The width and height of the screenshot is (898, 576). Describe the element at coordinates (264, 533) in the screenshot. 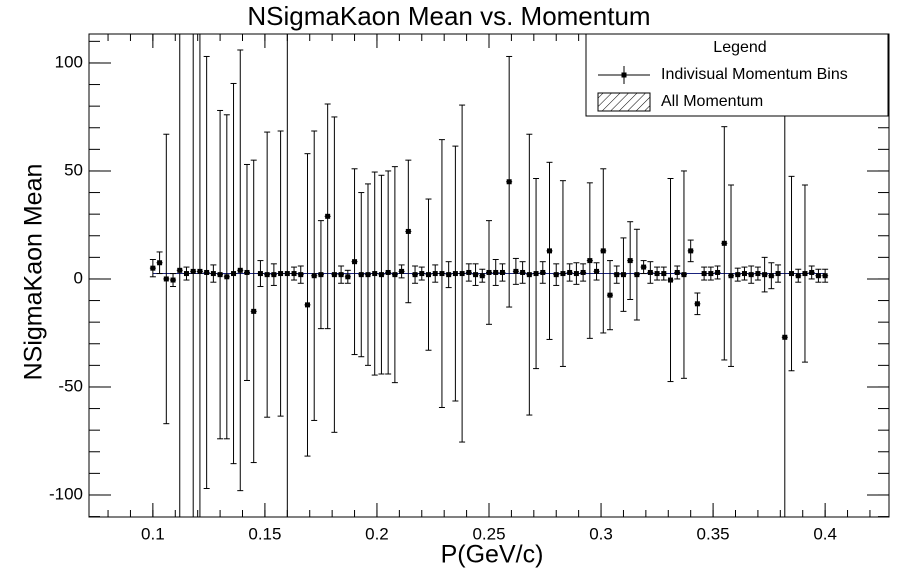

I see `x-tick-label: 0.15` at that location.